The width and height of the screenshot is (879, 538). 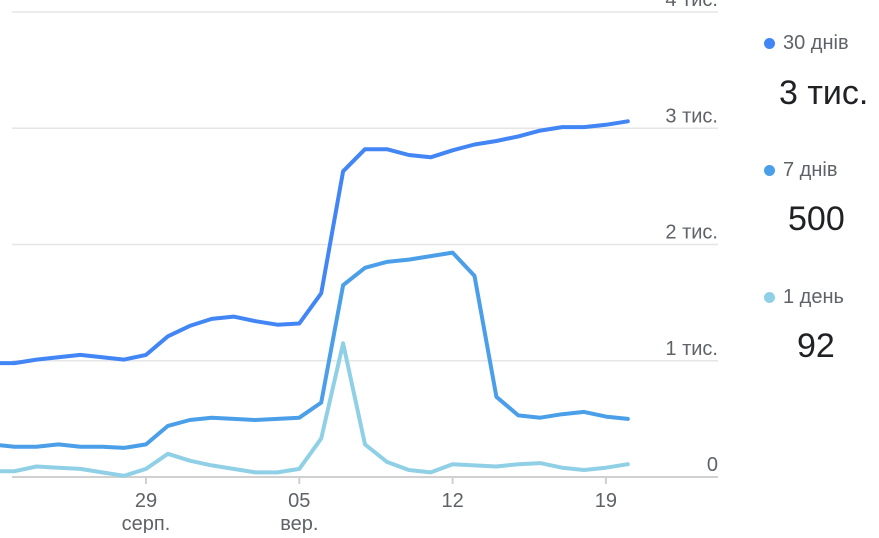 I want to click on legend-item-30-days: 30 днів, so click(x=815, y=43).